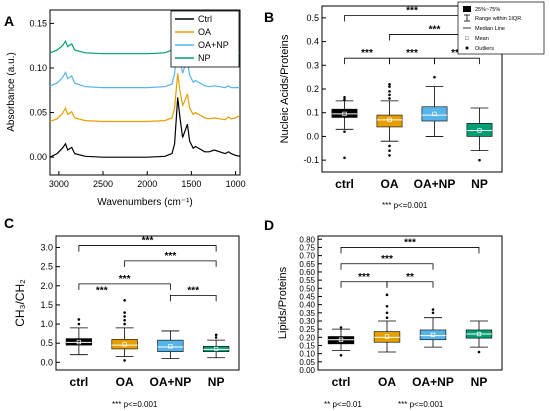 The height and width of the screenshot is (411, 550). I want to click on panel-b-legend-box, so click(501, 28).